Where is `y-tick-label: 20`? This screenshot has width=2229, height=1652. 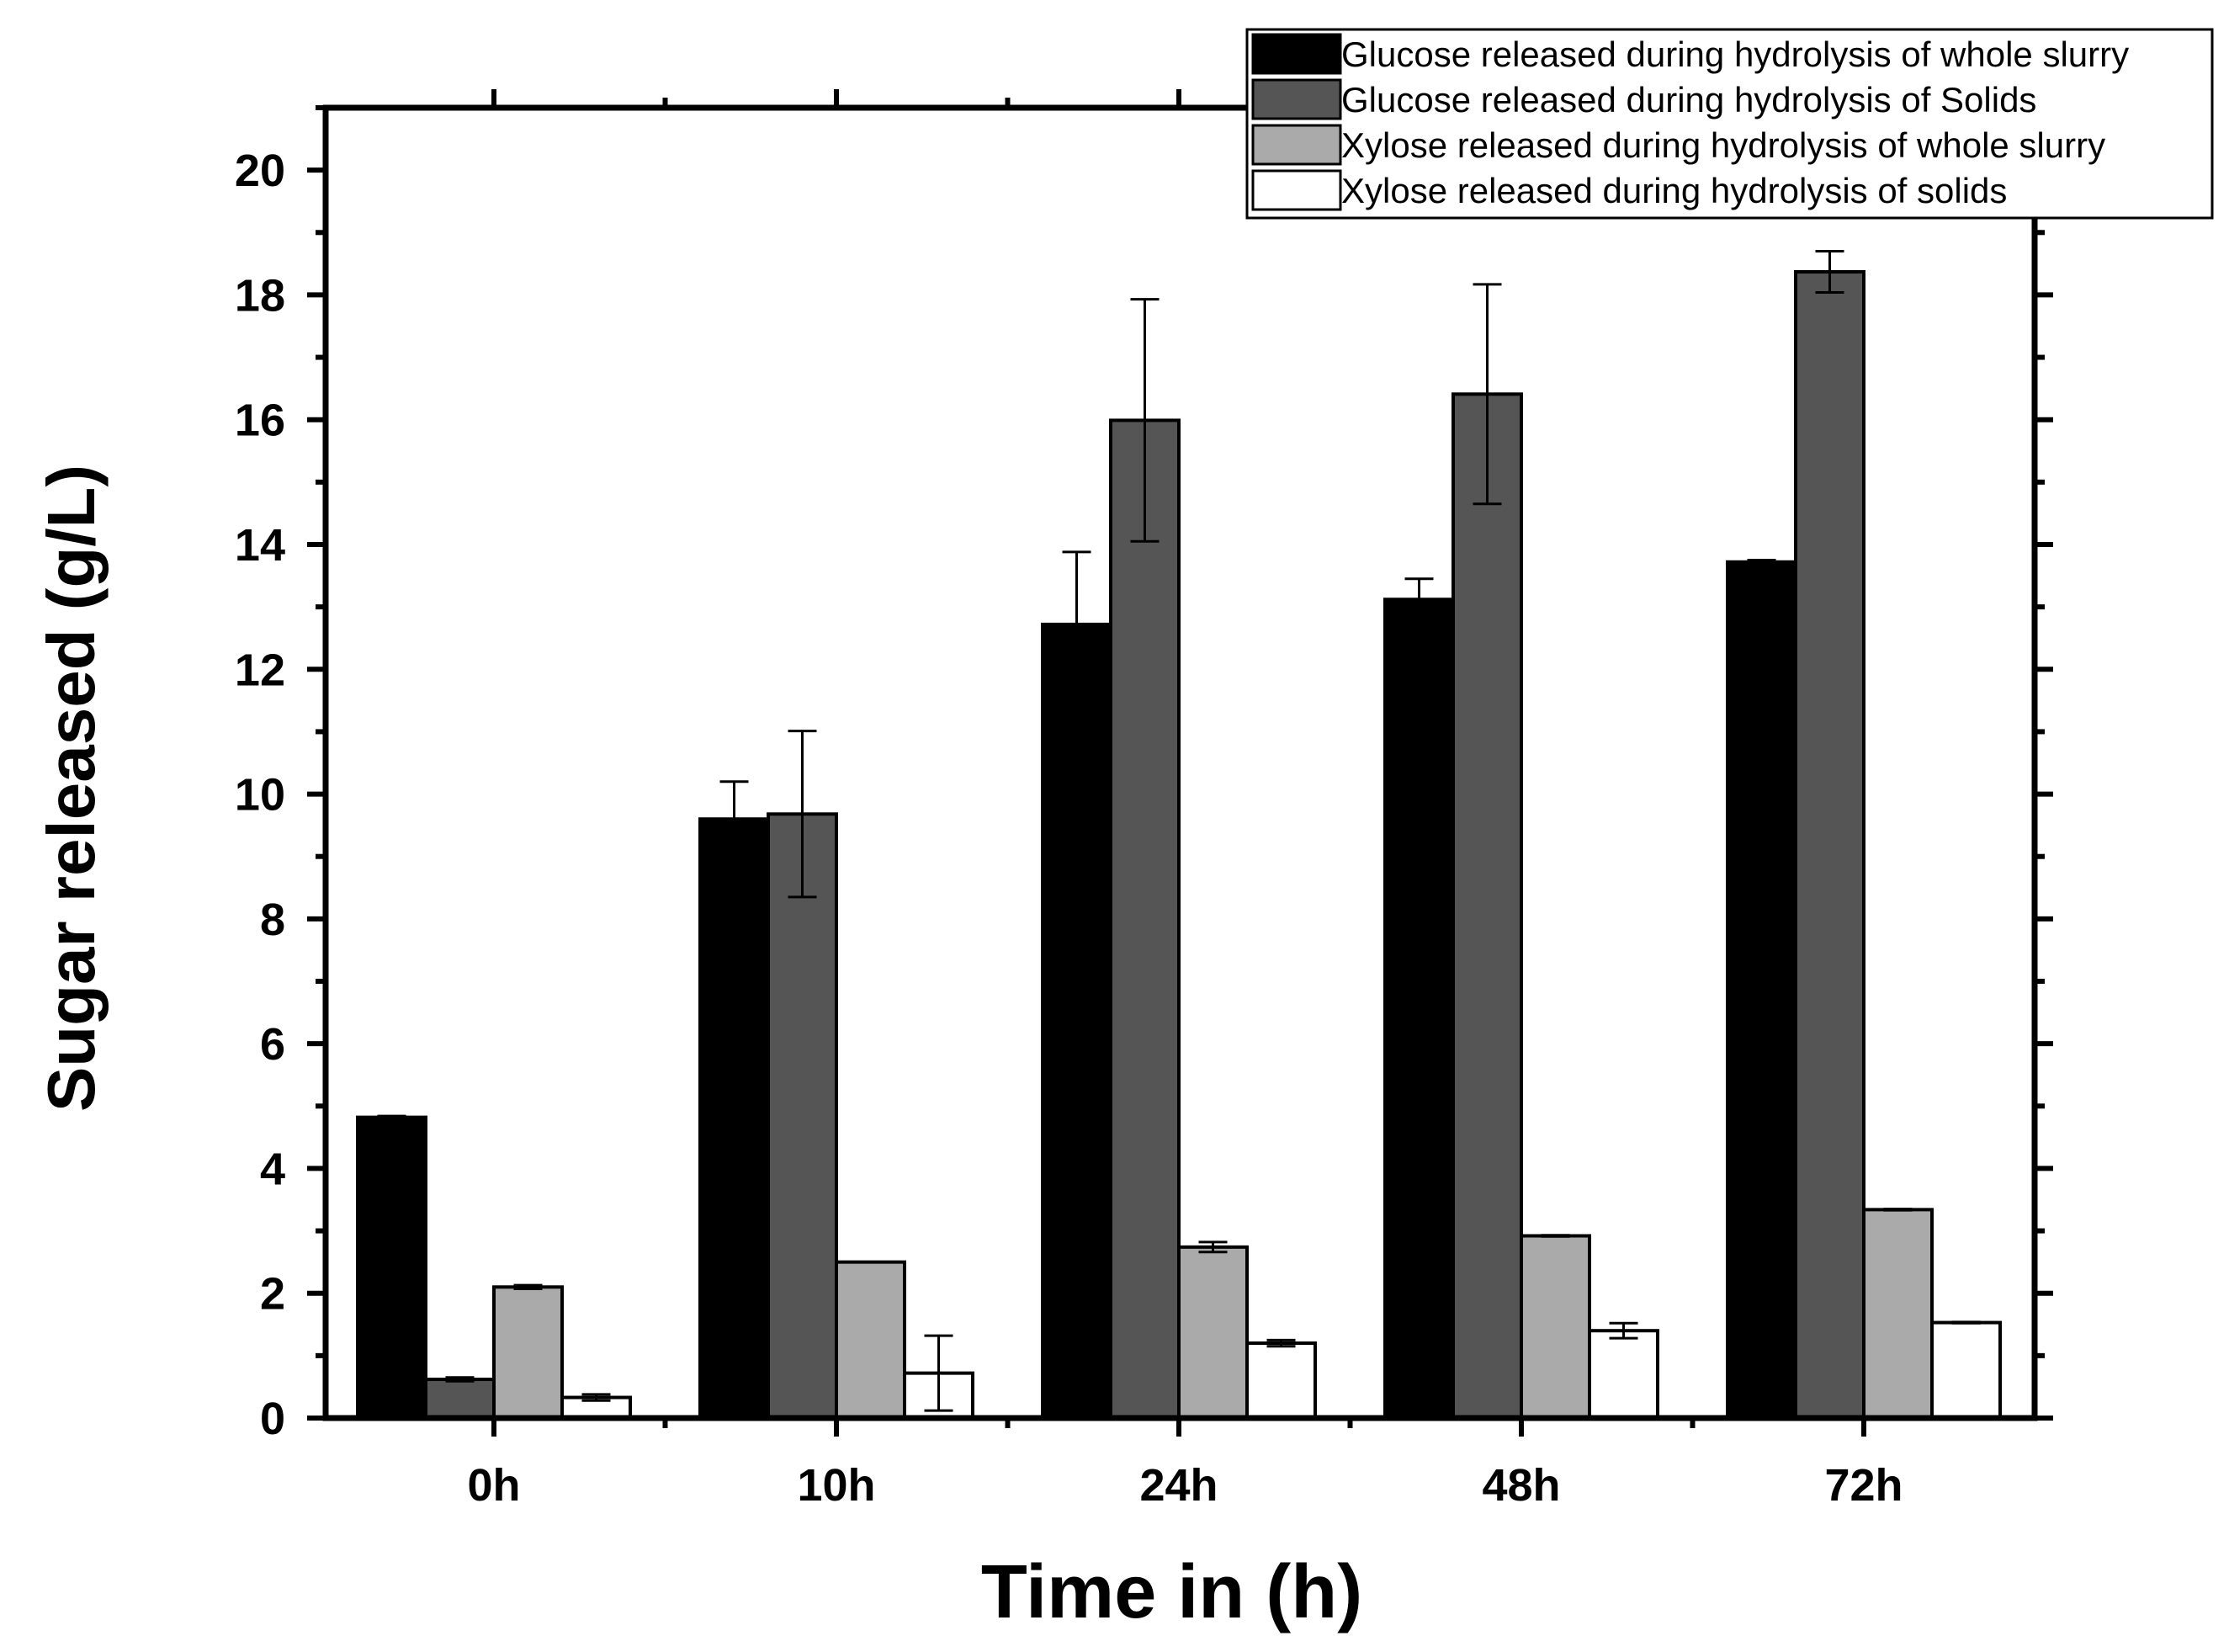
y-tick-label: 20 is located at coordinates (260, 171).